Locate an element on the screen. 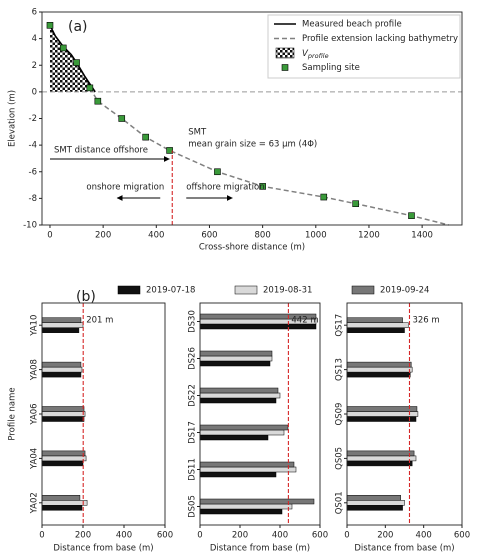 This screenshot has height=560, width=480. y-tick-label: YA04 is located at coordinates (35, 459).